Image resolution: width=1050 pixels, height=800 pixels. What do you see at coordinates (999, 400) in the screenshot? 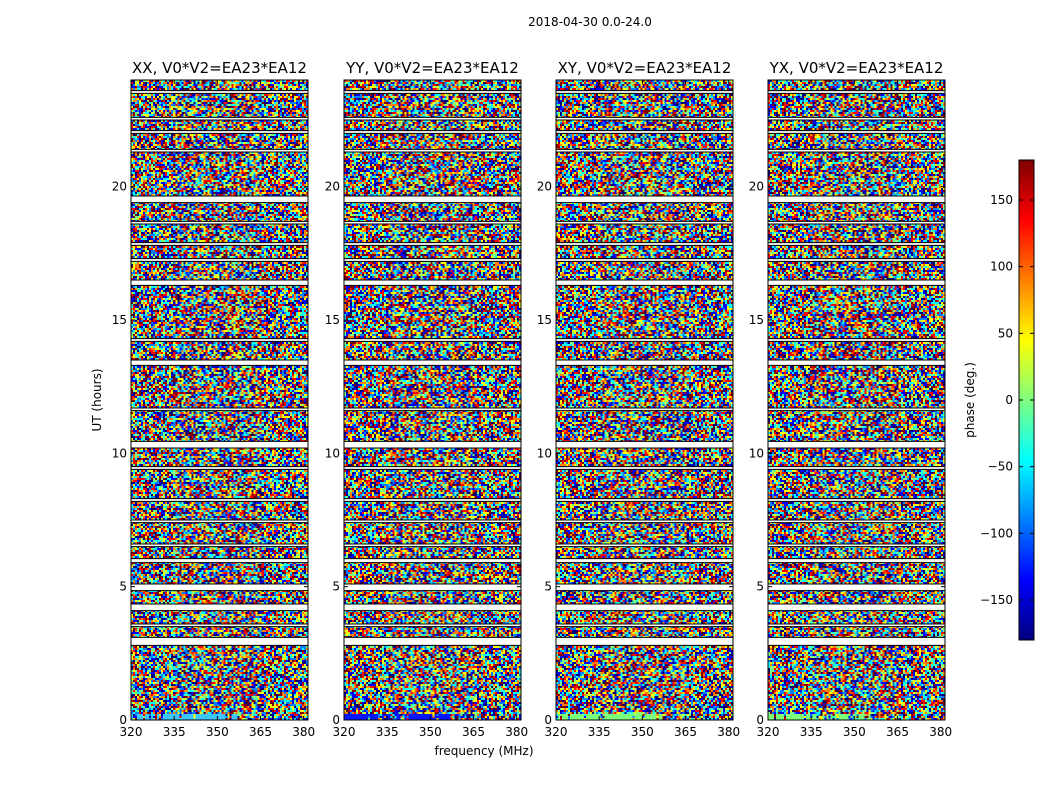
I see `colorbar: −150 −100 −50 0 50 100 150 phase (deg.)` at bounding box center [999, 400].